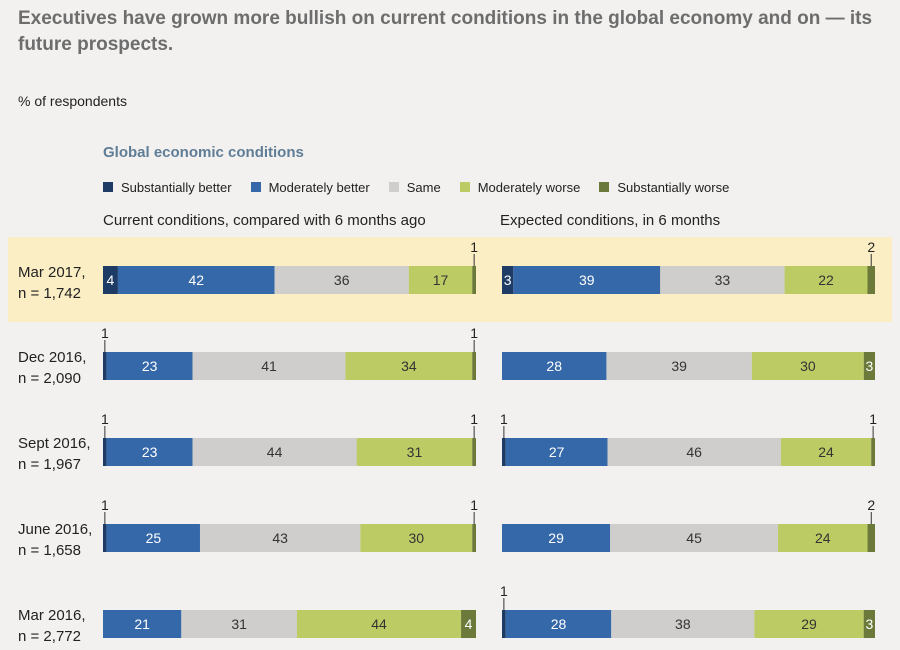  I want to click on bar-segment-expected-mar-2016-substantially-better, so click(504, 624).